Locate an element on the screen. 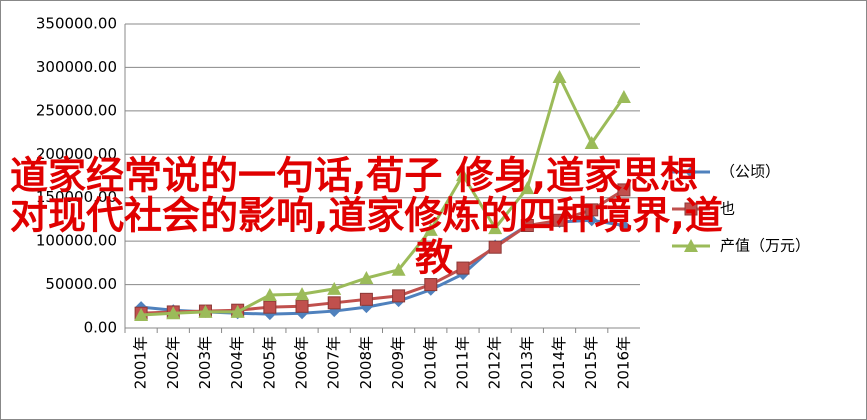  x-tick-label: 2009年 is located at coordinates (398, 362).